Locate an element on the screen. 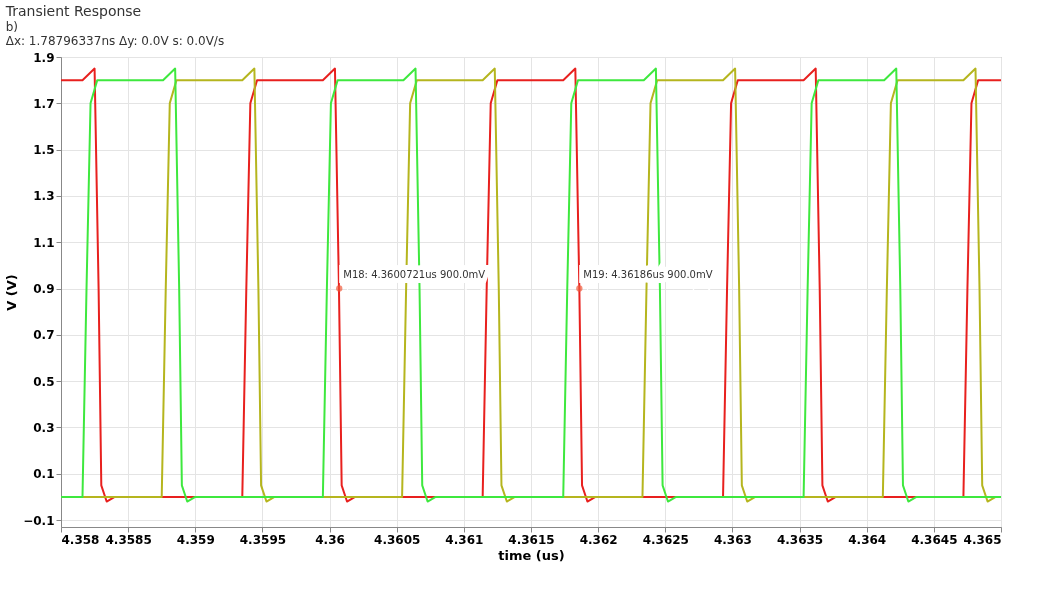 This screenshot has width=1056, height=611. y-axis-title: V (V) is located at coordinates (12, 292).